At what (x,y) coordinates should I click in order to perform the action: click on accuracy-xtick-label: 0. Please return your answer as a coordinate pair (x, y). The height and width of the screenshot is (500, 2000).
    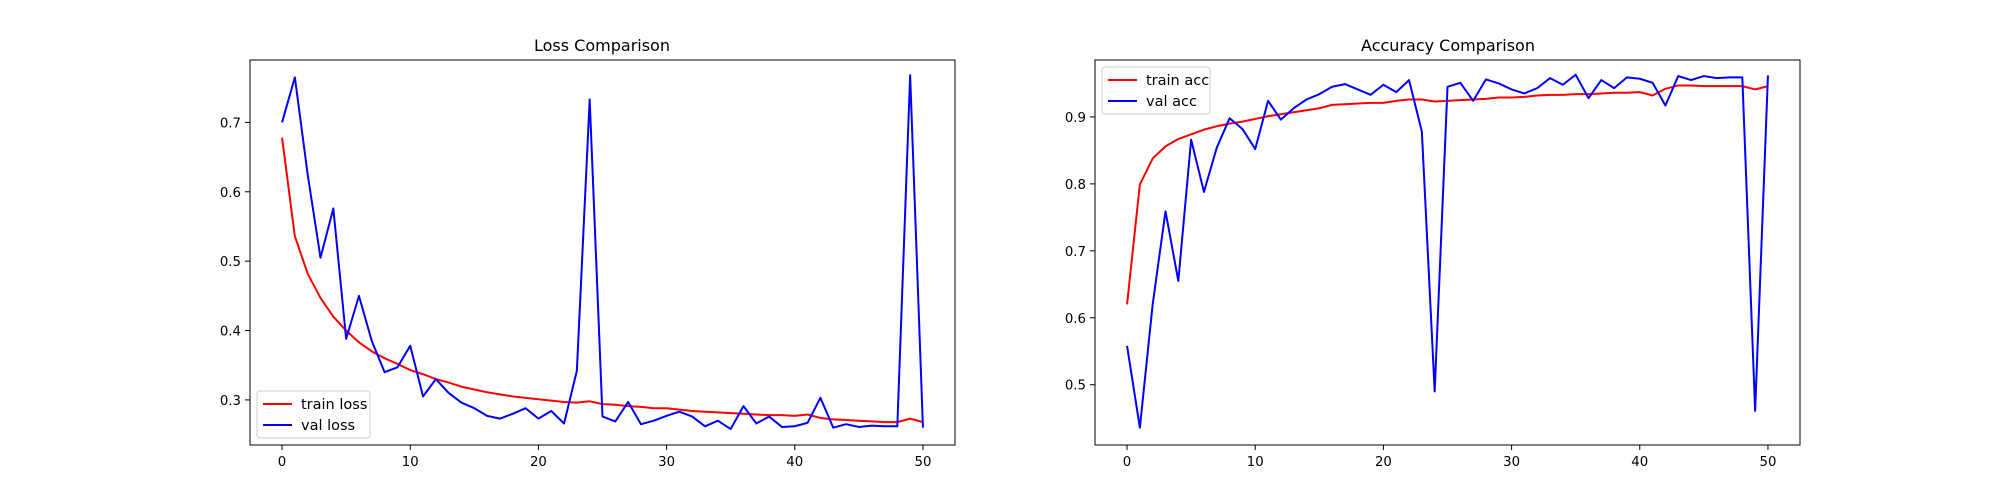
    Looking at the image, I should click on (1127, 462).